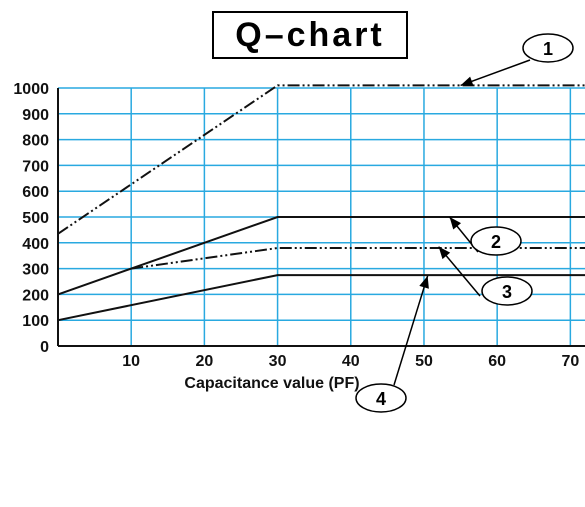 Image resolution: width=585 pixels, height=507 pixels. Describe the element at coordinates (271, 383) in the screenshot. I see `x-axis-label: Capacitance value (PF)` at that location.